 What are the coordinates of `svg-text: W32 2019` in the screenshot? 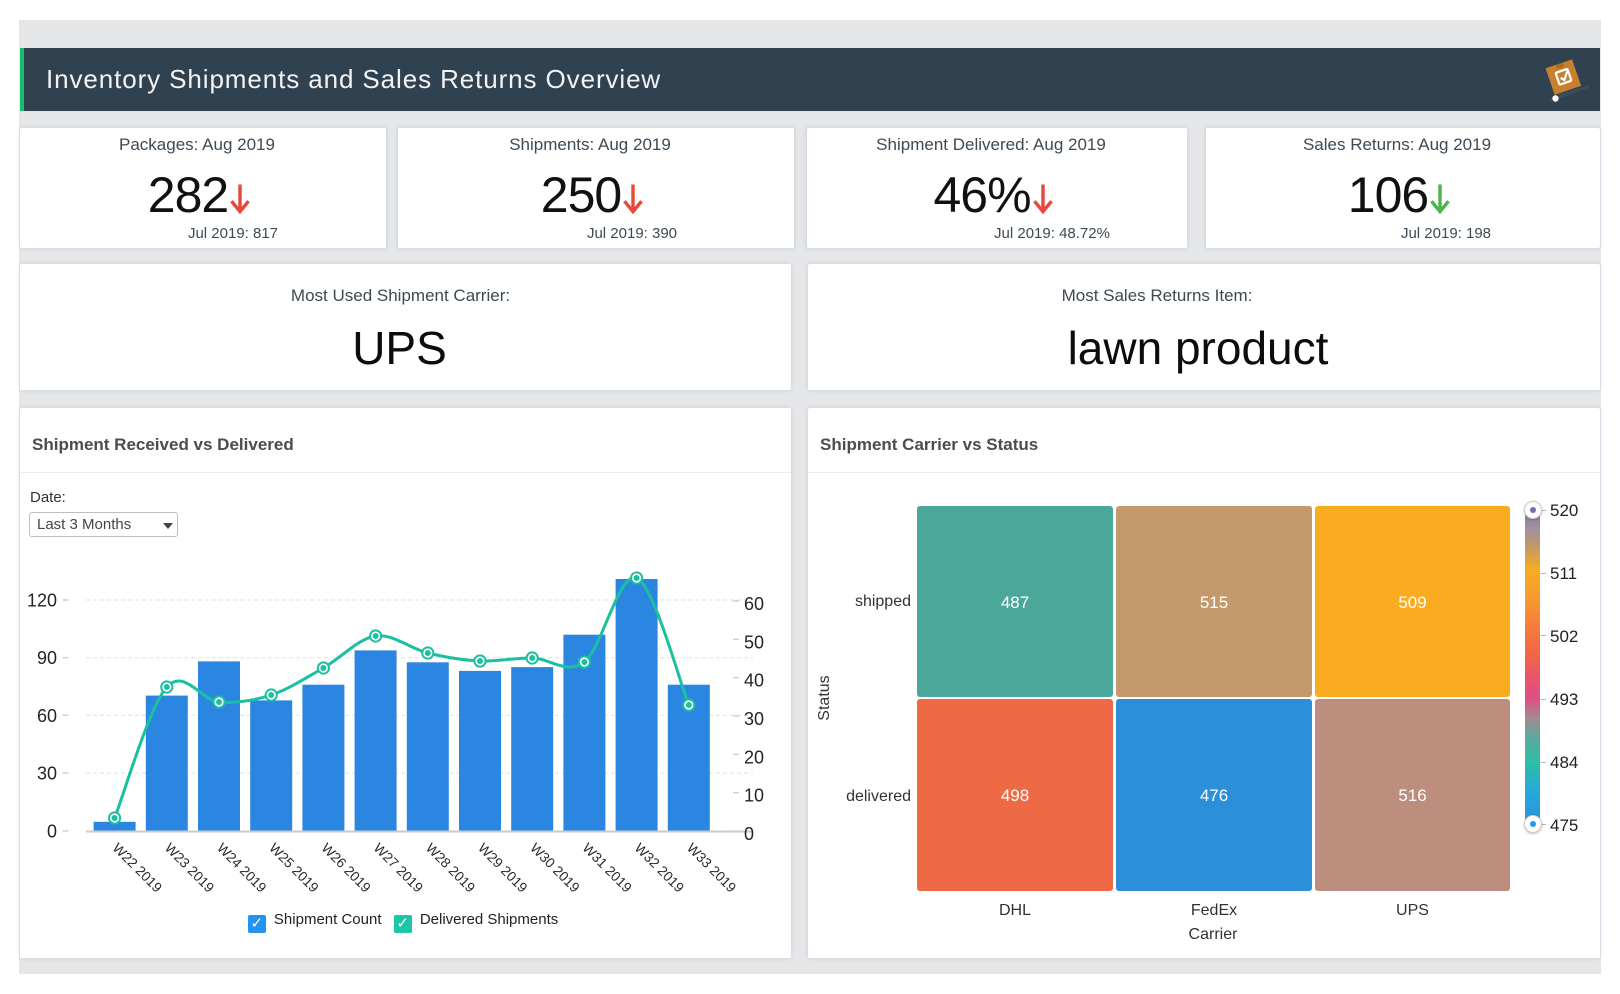 It's located at (659, 867).